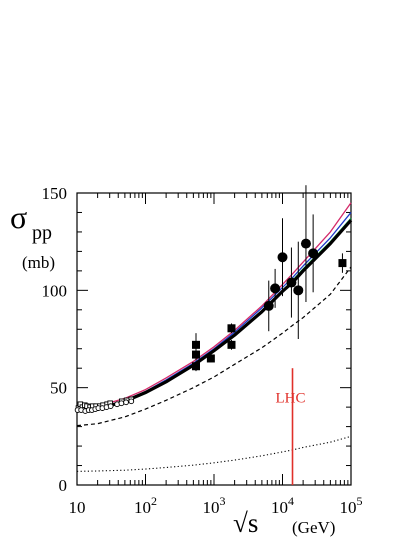 The width and height of the screenshot is (420, 543). I want to click on lhc-annotation: LHC, so click(291, 426).